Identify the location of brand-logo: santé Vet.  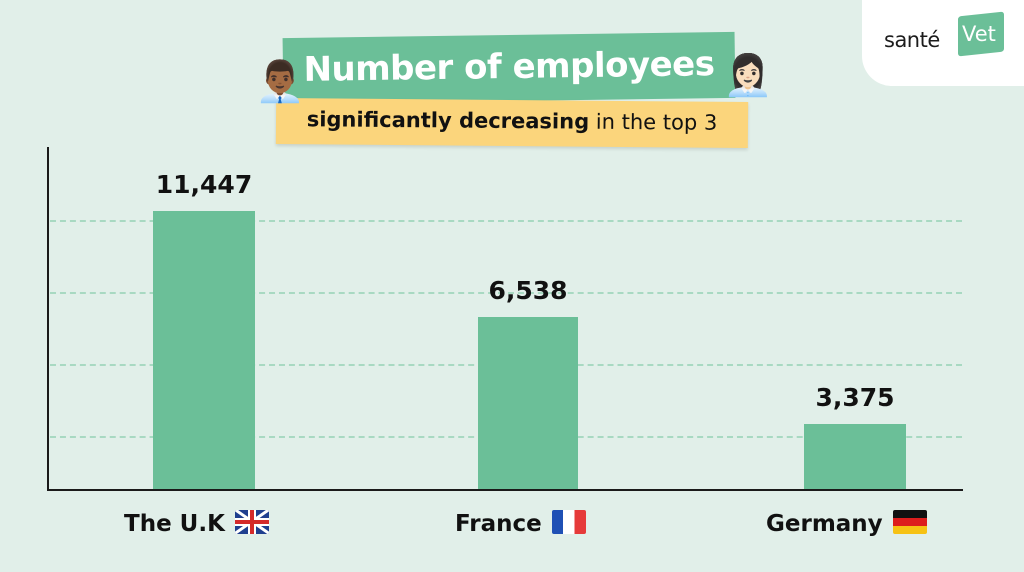
(943, 43).